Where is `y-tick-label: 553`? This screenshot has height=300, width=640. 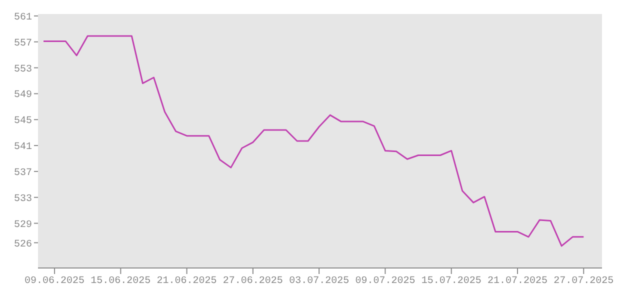
y-tick-label: 553 is located at coordinates (23, 70).